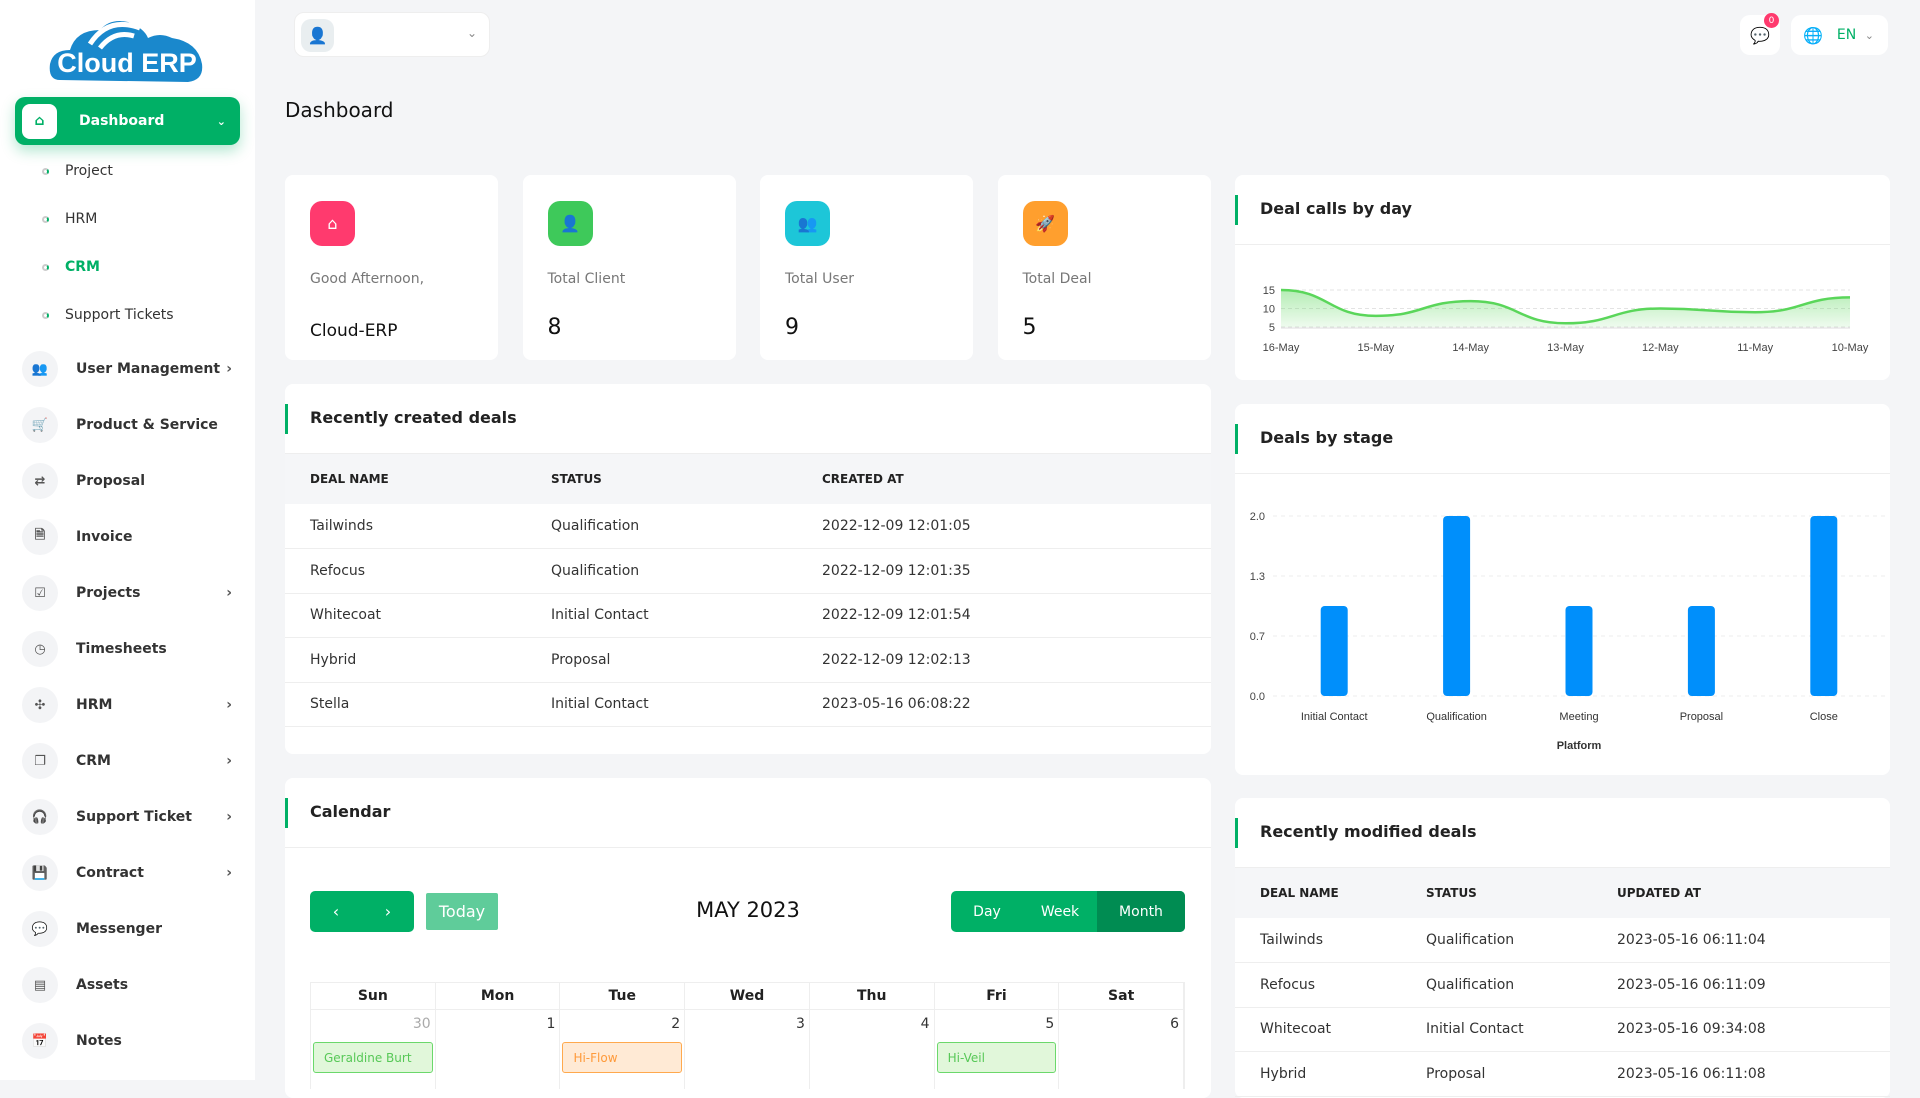  What do you see at coordinates (1030, 327) in the screenshot?
I see `stat-value: 5` at bounding box center [1030, 327].